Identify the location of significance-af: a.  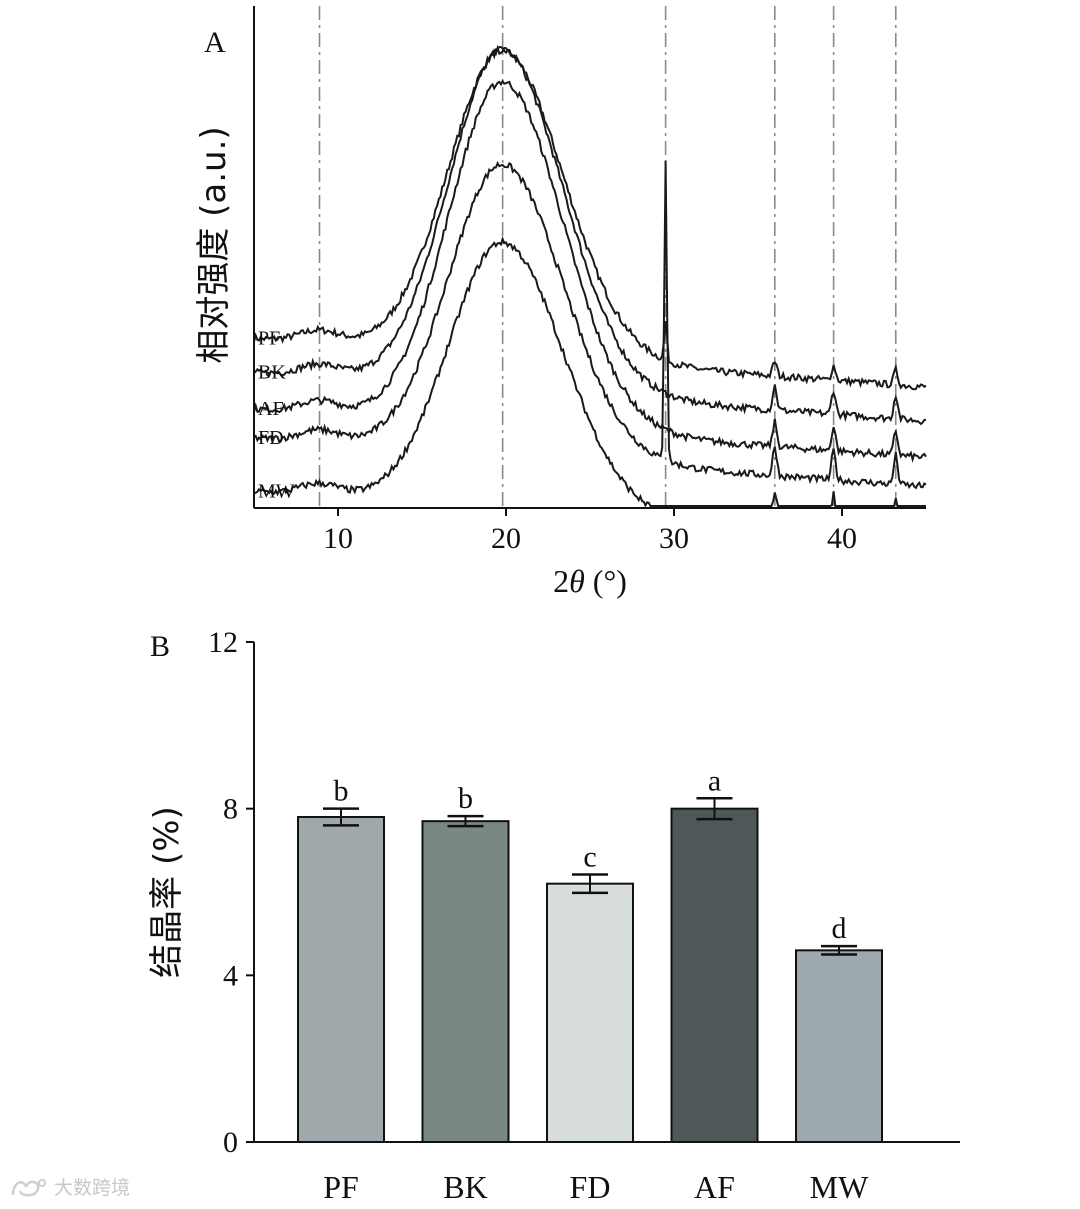
(714, 780).